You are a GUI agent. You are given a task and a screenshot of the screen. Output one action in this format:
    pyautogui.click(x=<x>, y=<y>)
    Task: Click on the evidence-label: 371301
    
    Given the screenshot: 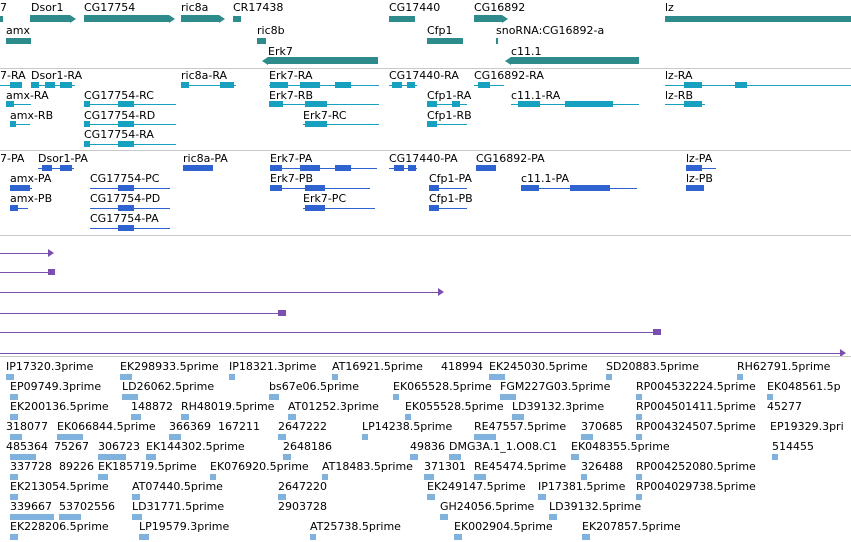 What is the action you would take?
    pyautogui.click(x=445, y=466)
    